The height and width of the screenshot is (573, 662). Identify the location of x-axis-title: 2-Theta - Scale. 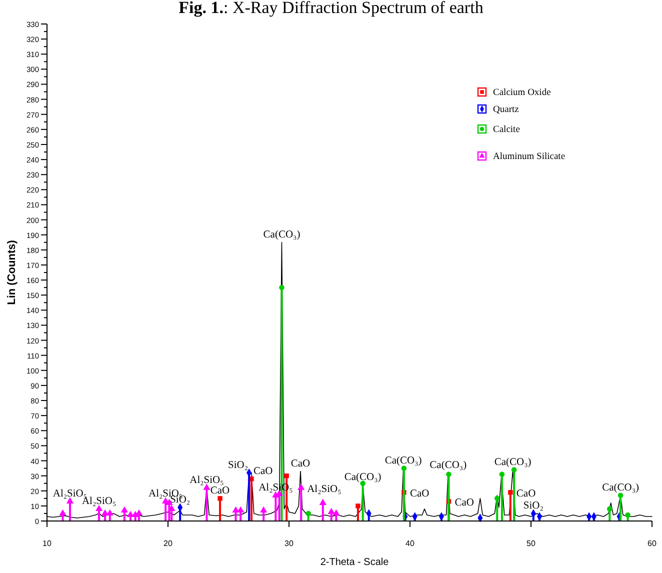
(355, 562).